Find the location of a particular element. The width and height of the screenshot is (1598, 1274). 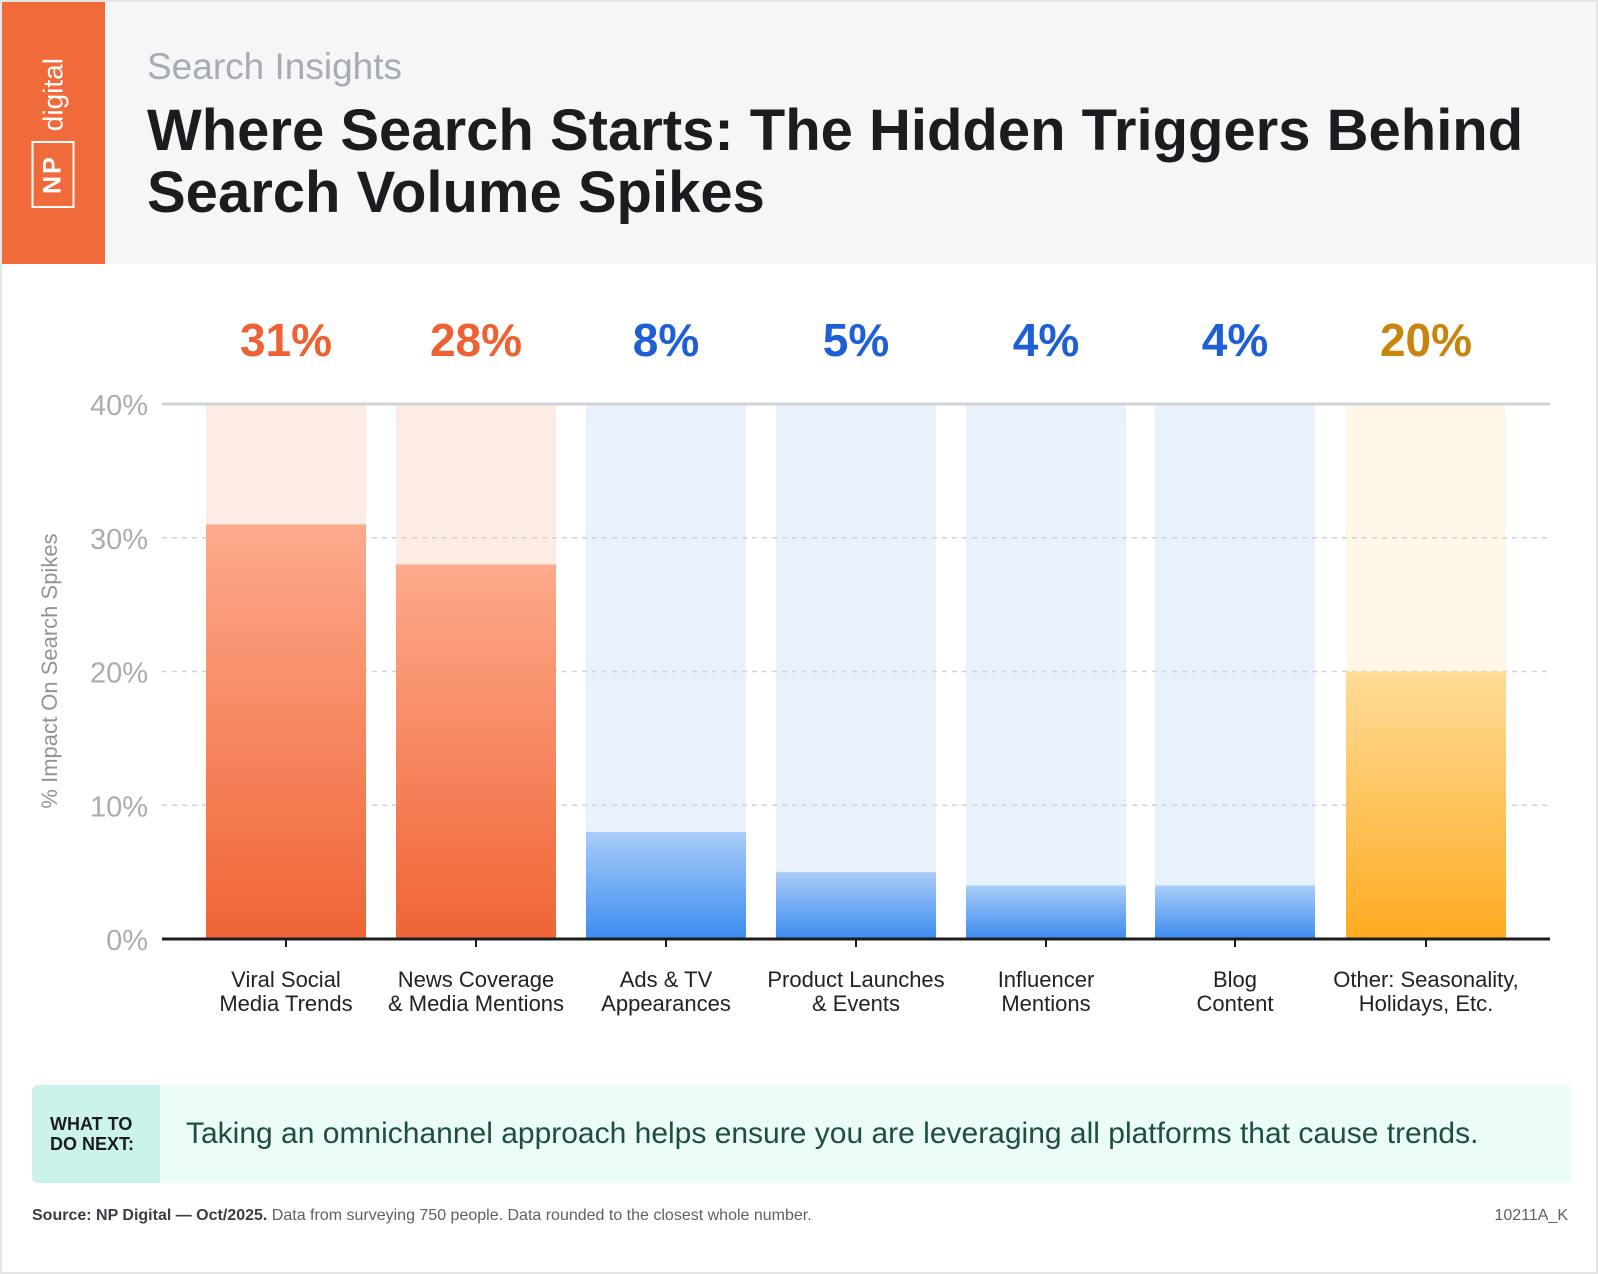

x-category-label-4: Product Launches & Events is located at coordinates (856, 992).